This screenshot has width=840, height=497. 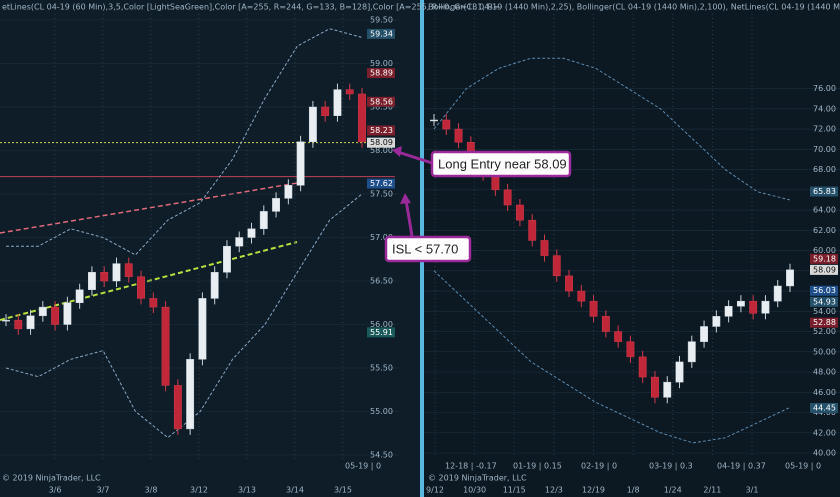 I want to click on price-label: 58.09, so click(x=381, y=142).